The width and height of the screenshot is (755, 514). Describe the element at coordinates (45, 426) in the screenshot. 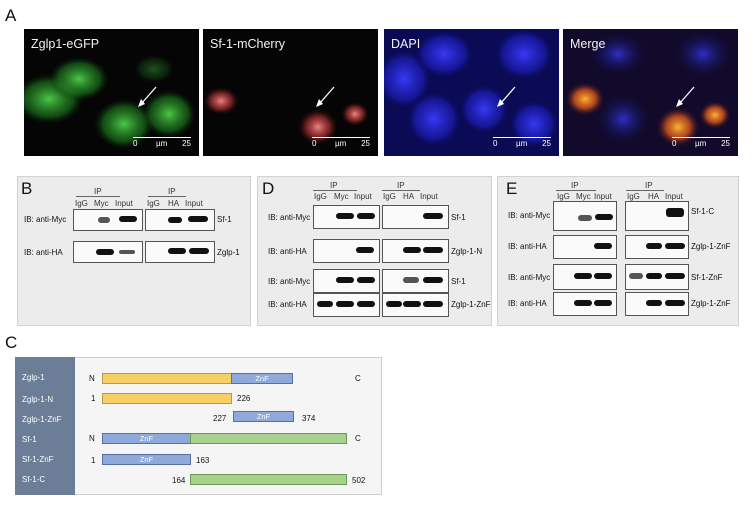

I see `construct-sidebar` at that location.